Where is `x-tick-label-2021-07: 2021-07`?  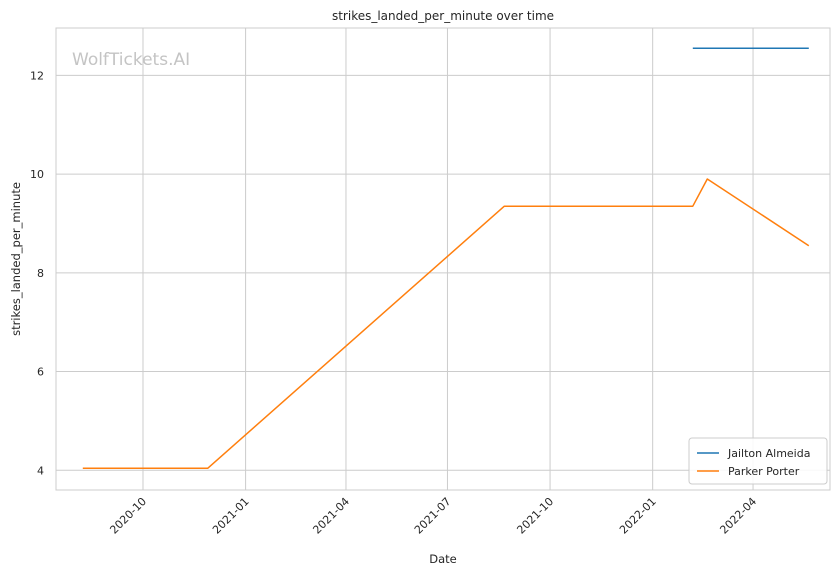
x-tick-label-2021-07: 2021-07 is located at coordinates (433, 516).